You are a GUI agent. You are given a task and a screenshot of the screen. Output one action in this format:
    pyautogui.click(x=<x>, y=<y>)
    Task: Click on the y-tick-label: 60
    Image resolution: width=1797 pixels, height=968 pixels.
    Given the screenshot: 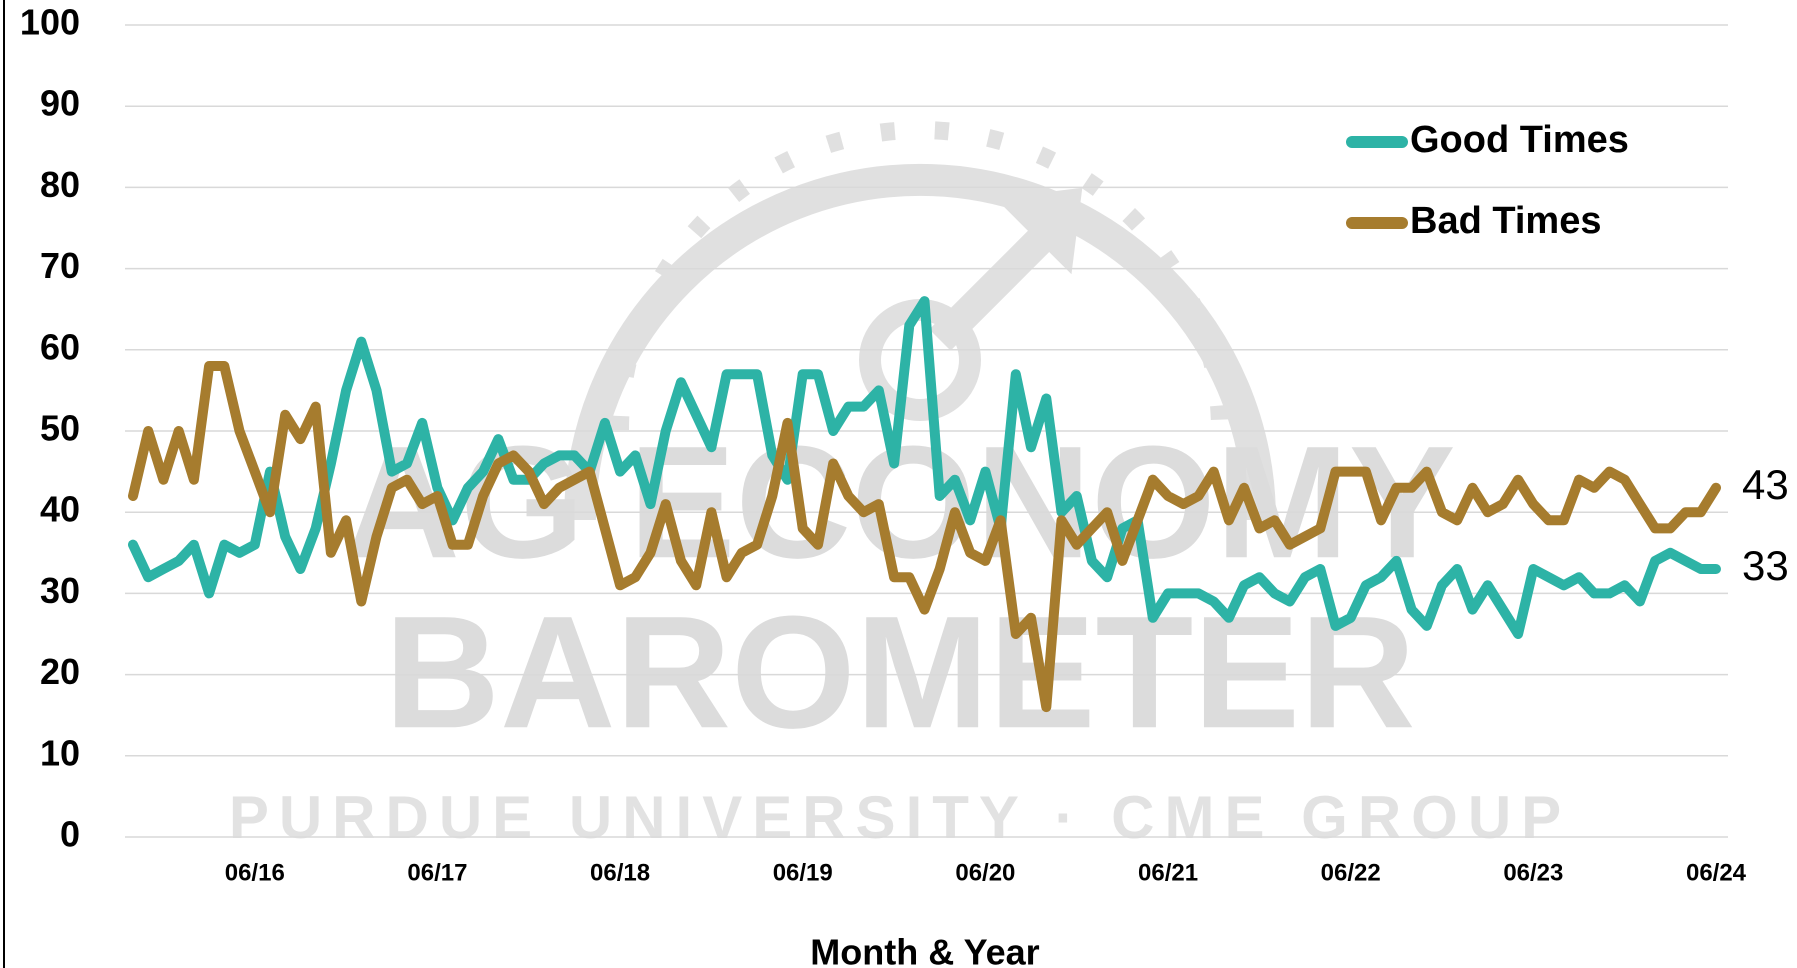 What is the action you would take?
    pyautogui.click(x=60, y=346)
    